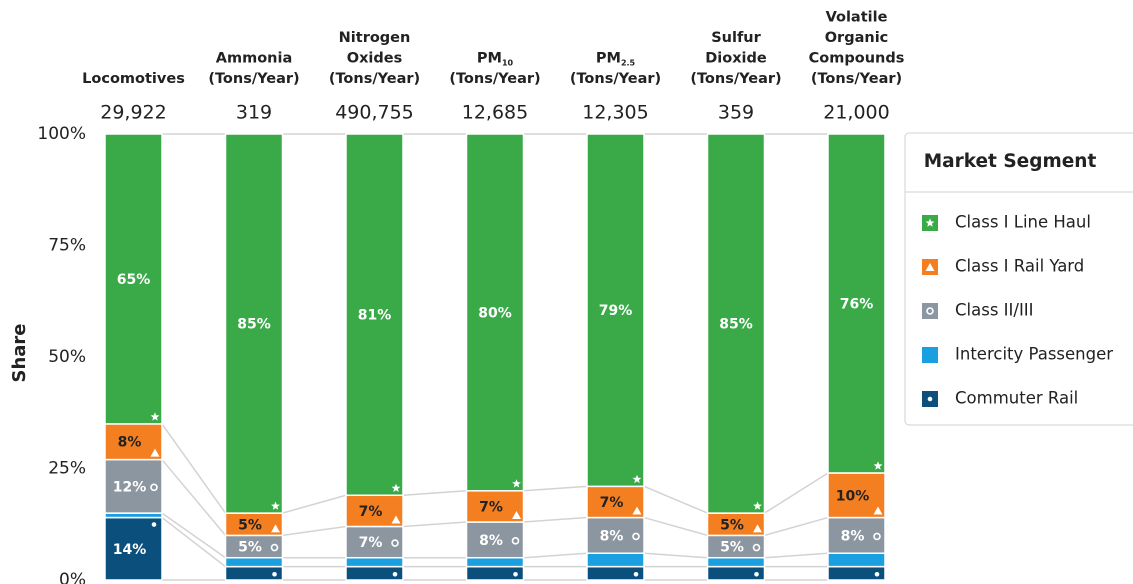  I want to click on y-tick-label: 75%, so click(67, 246).